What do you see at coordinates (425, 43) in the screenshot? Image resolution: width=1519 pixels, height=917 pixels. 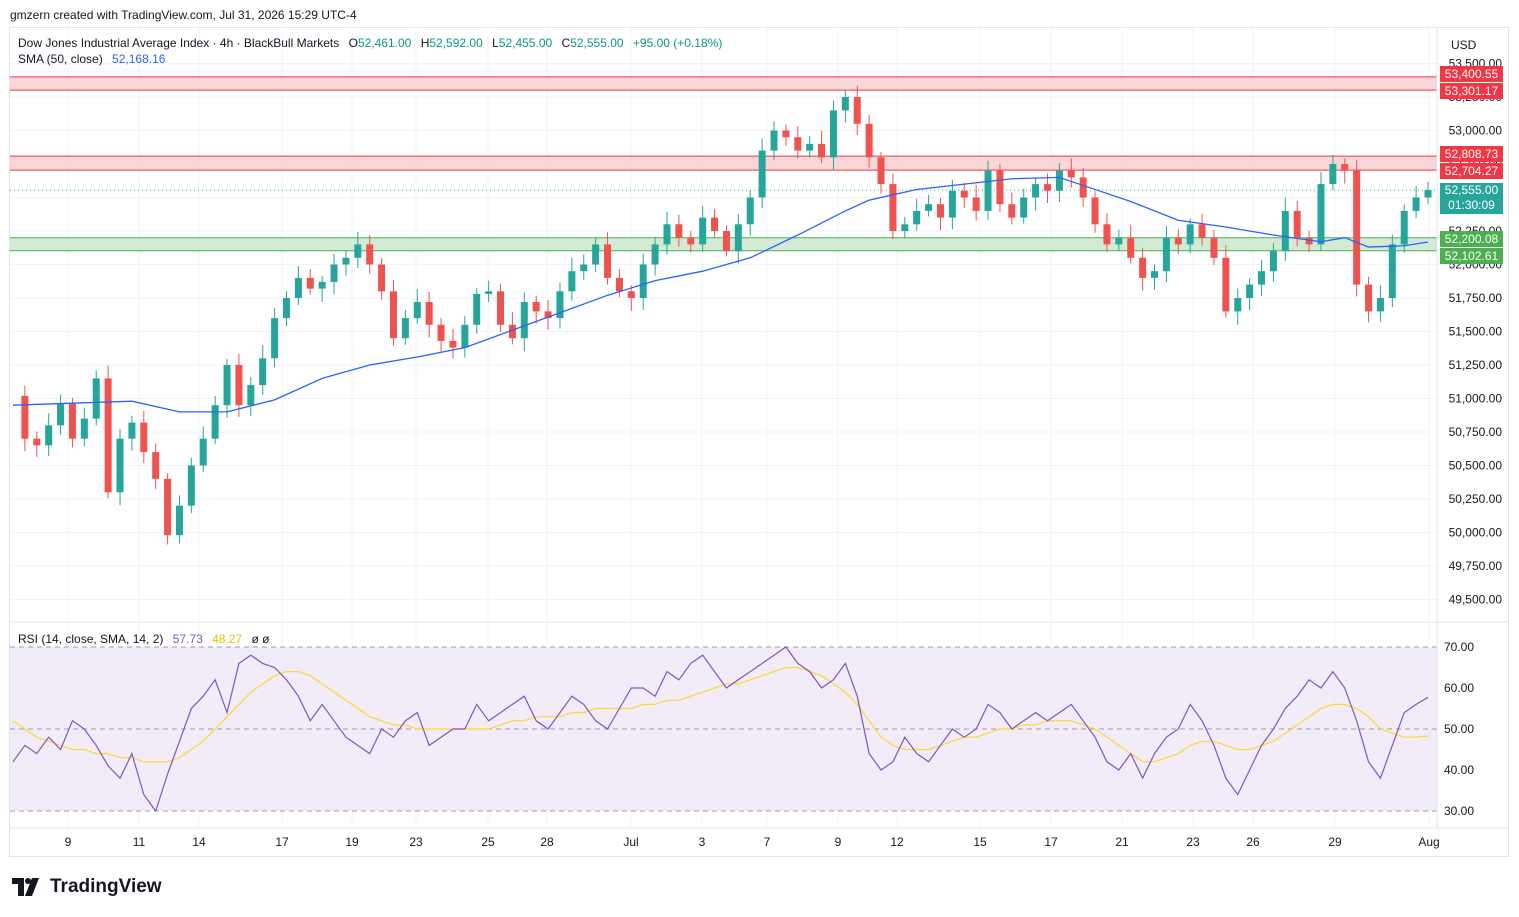 I see `high-label: H` at bounding box center [425, 43].